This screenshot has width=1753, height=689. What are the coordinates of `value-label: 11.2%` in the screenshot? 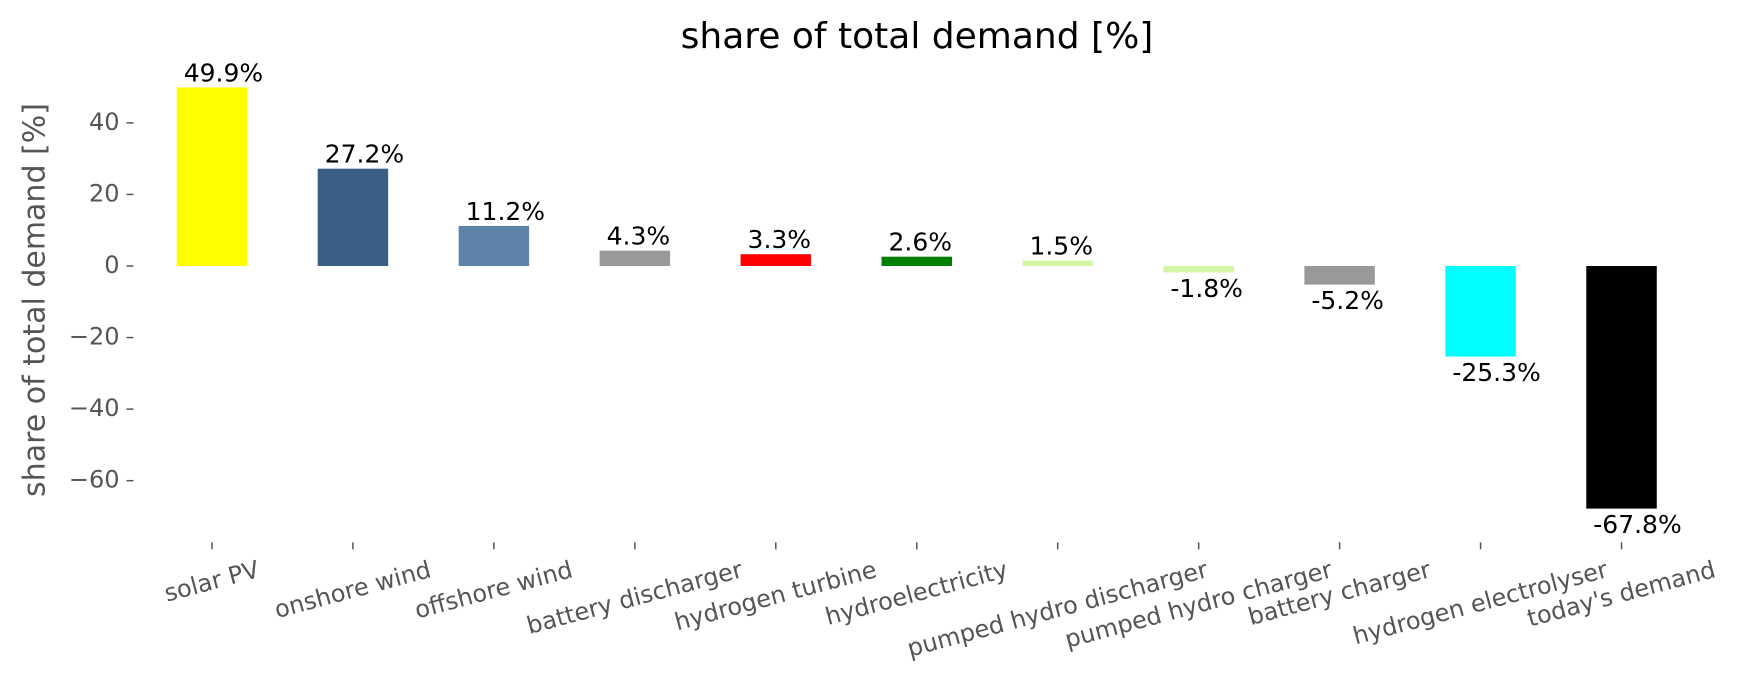 It's located at (505, 211).